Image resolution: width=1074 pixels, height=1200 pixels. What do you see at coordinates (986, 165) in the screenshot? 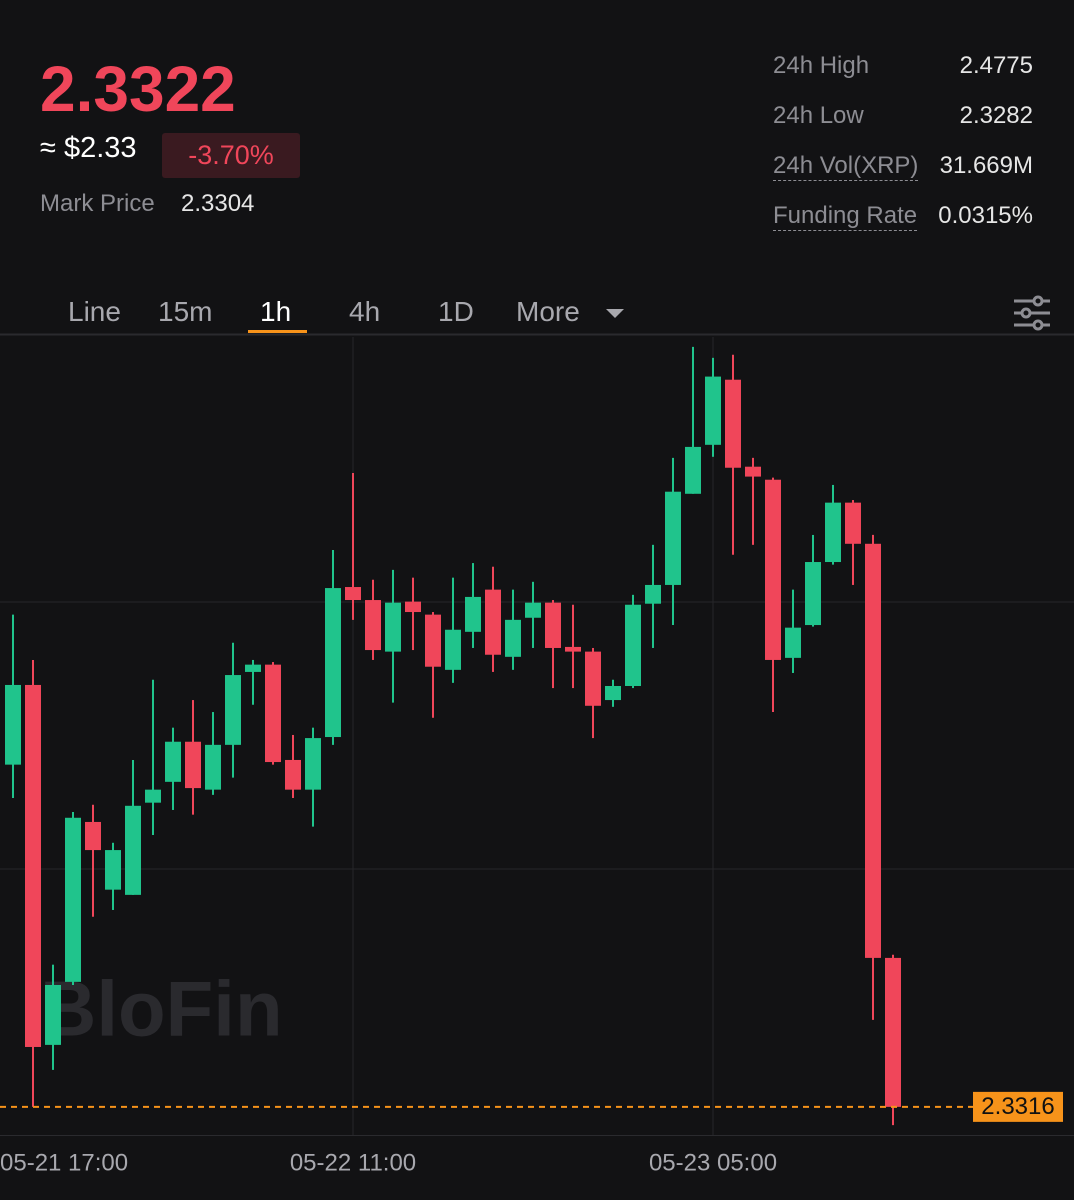
I see `stat-value: 31.669M` at bounding box center [986, 165].